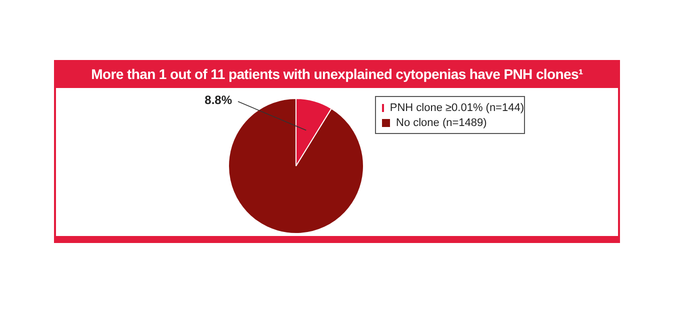  I want to click on legend-label: PNH clone ≥0.01% (n=144), so click(457, 108).